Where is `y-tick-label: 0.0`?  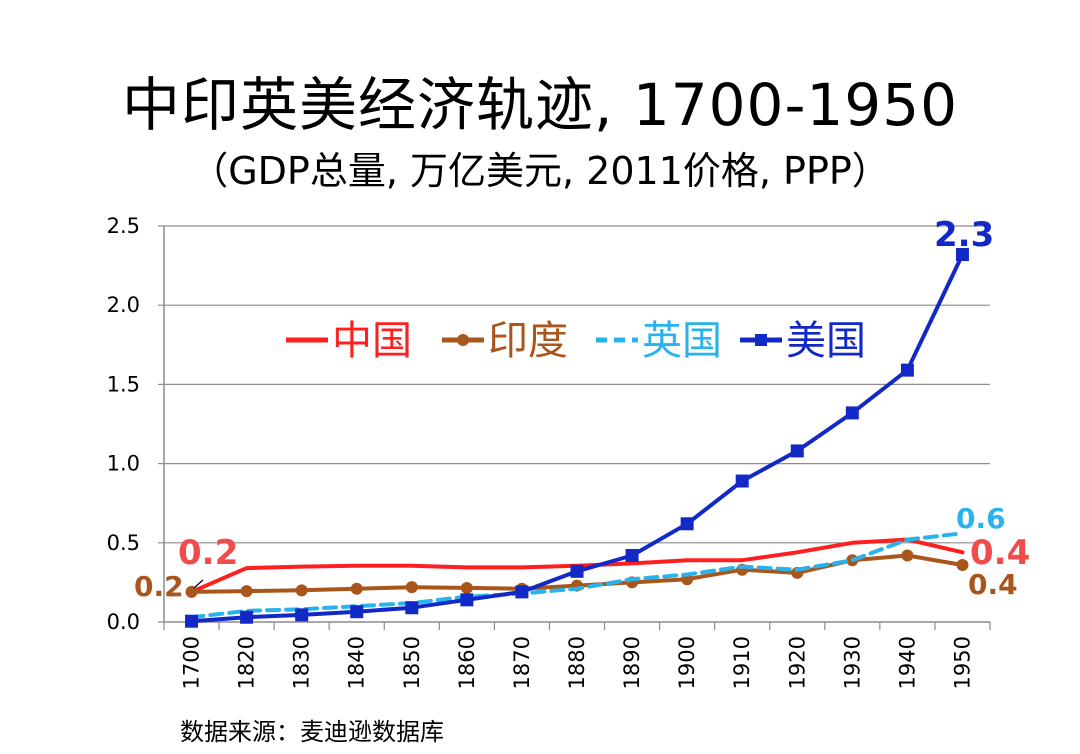 y-tick-label: 0.0 is located at coordinates (123, 622).